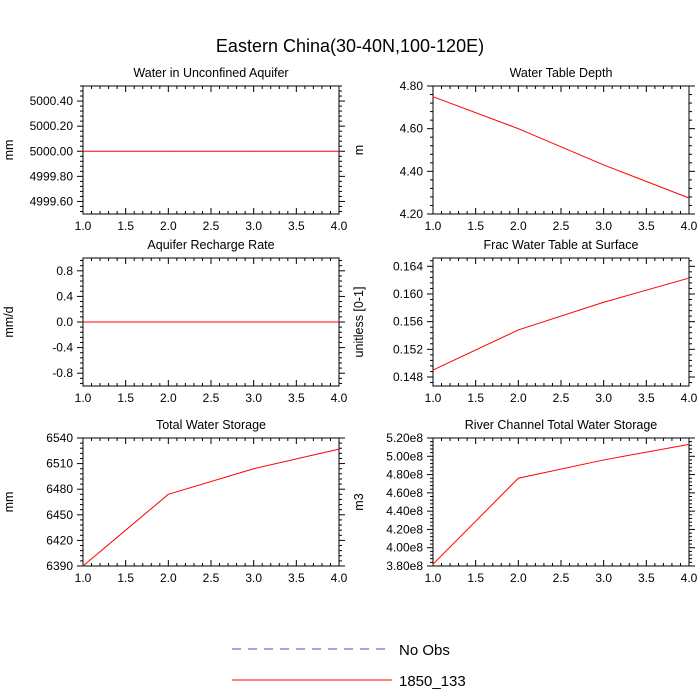 This screenshot has height=700, width=700. Describe the element at coordinates (412, 214) in the screenshot. I see `y-tick-label: 4.20` at that location.